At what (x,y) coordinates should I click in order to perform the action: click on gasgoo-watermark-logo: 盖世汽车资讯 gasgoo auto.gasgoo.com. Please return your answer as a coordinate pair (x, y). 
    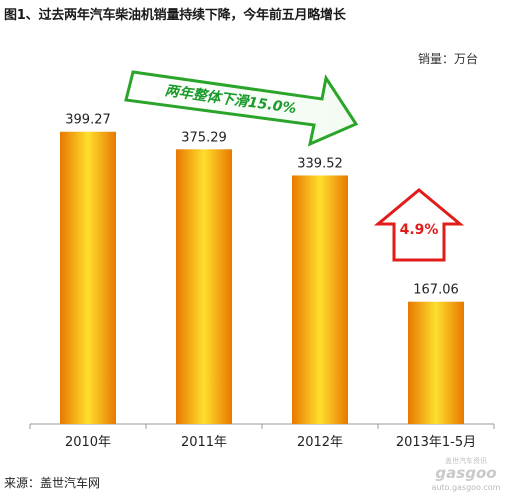
    Looking at the image, I should click on (466, 474).